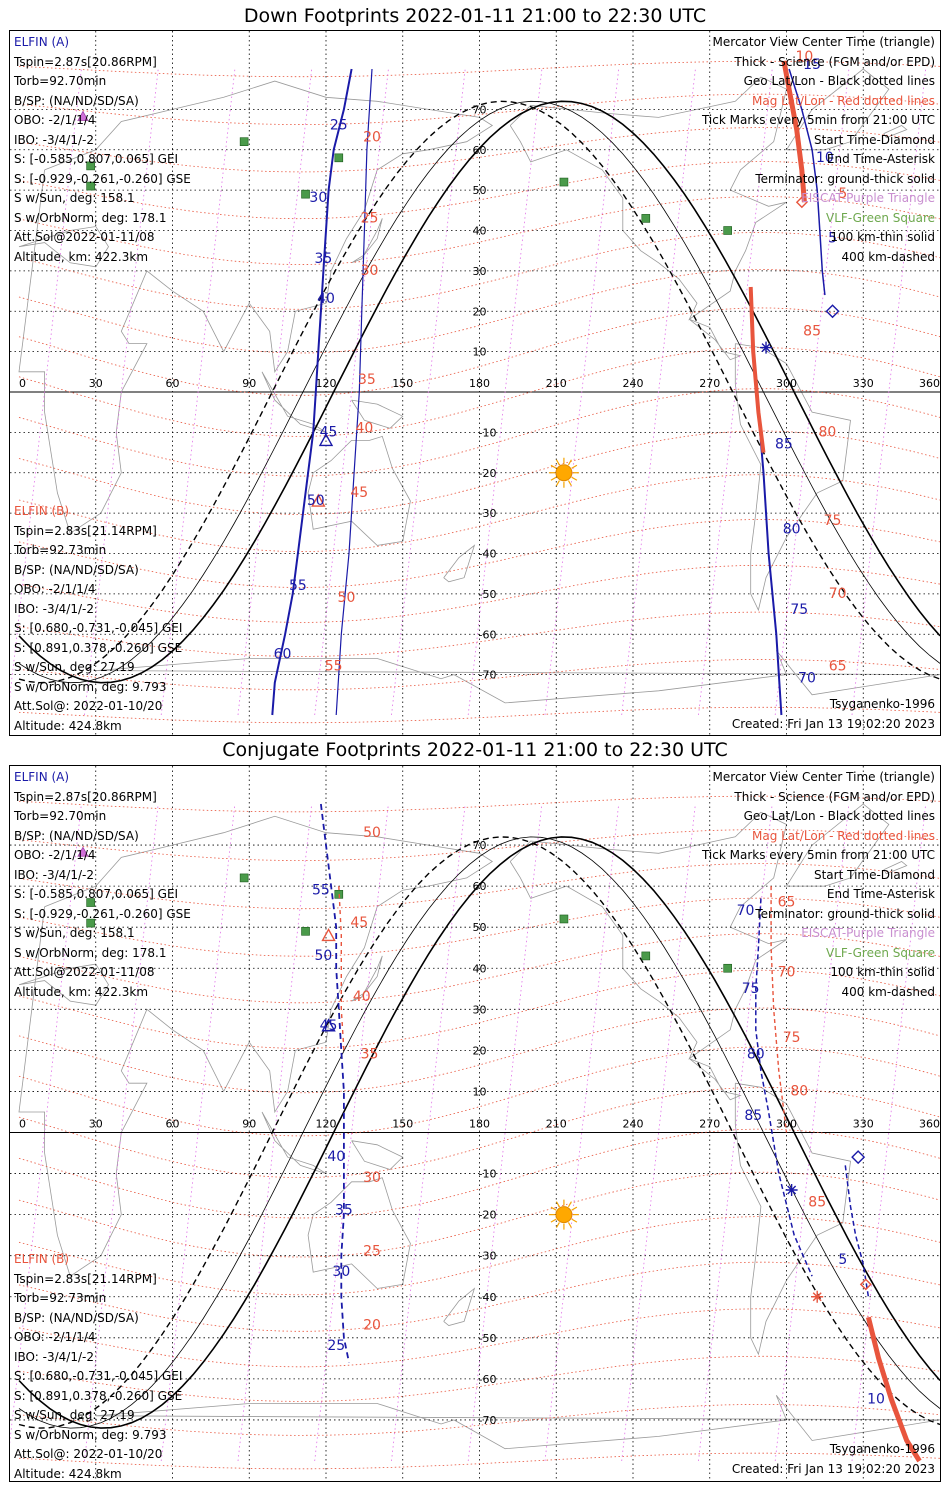 This screenshot has height=1500, width=950. What do you see at coordinates (807, 679) in the screenshot?
I see `elfin-a-tick-label: 70` at bounding box center [807, 679].